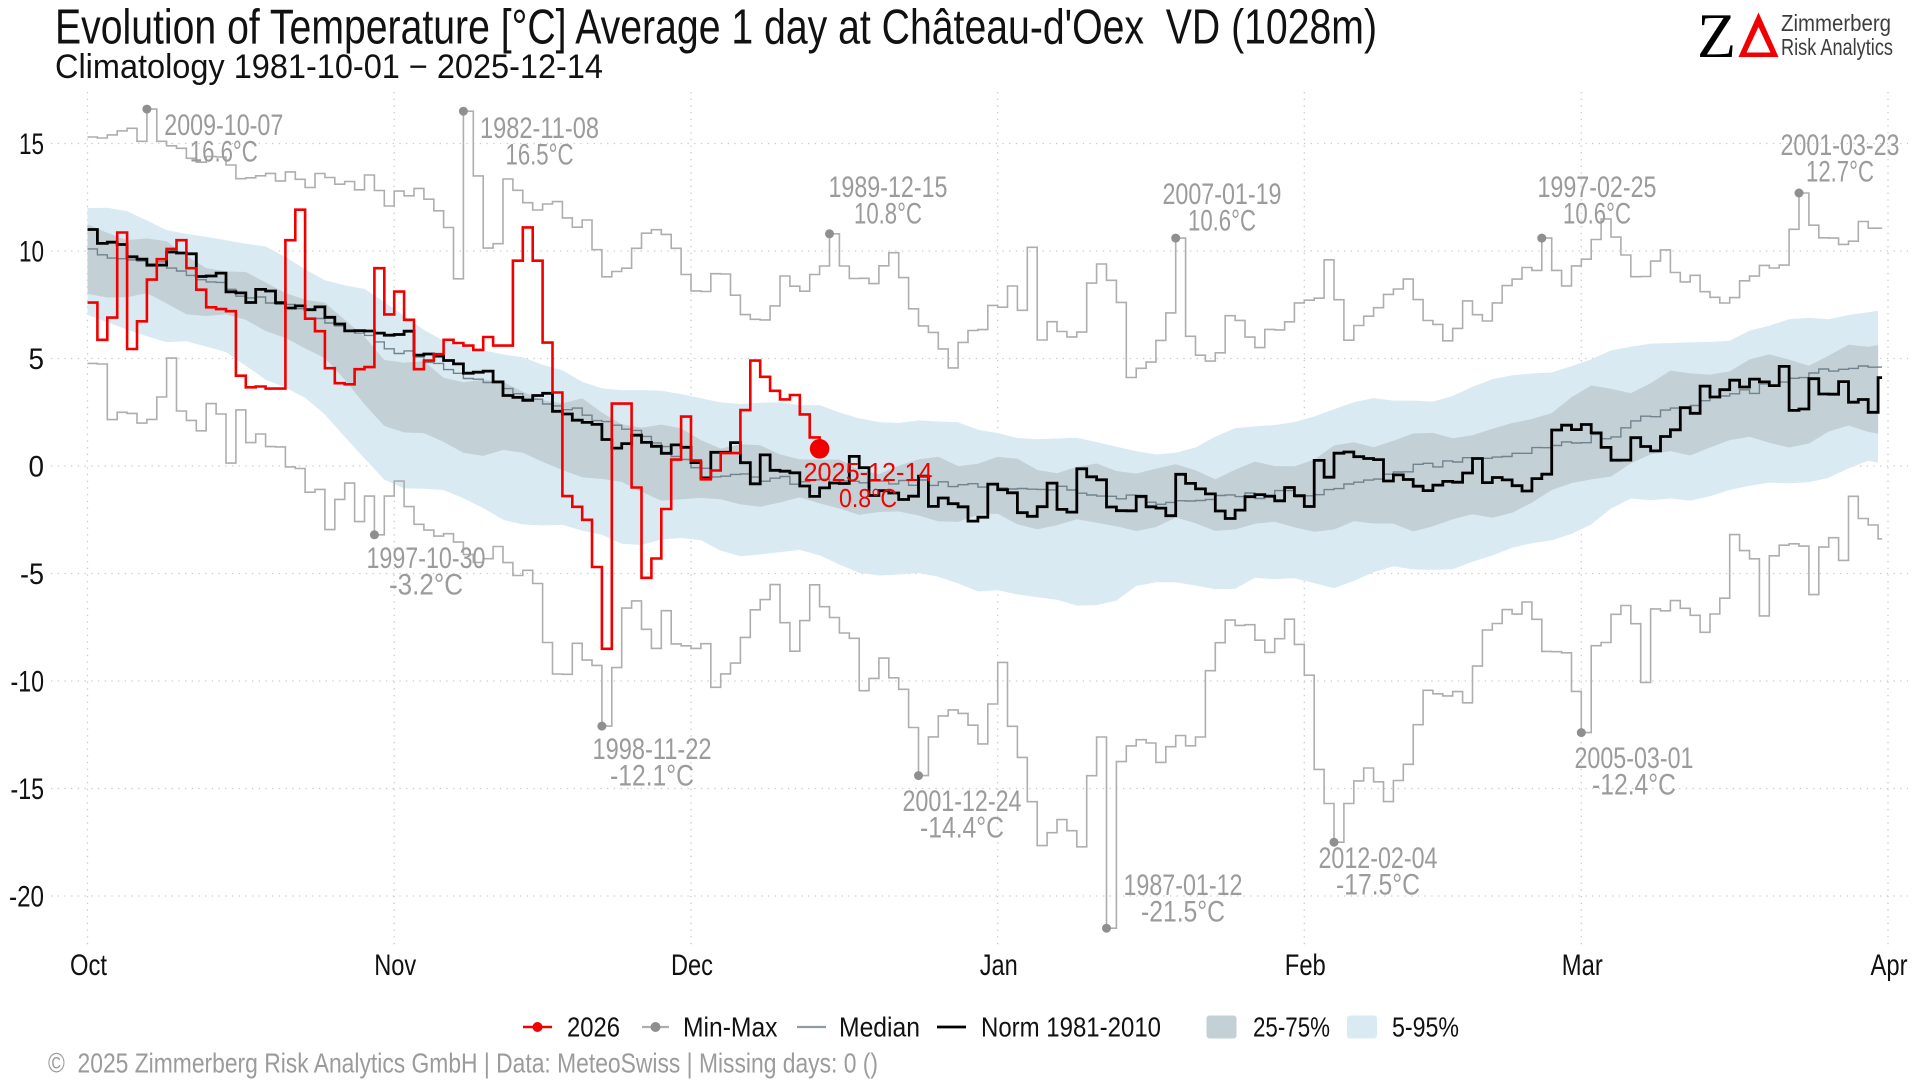 This screenshot has height=1085, width=1920. What do you see at coordinates (652, 749) in the screenshot?
I see `svg-text: 1998-11-22` at bounding box center [652, 749].